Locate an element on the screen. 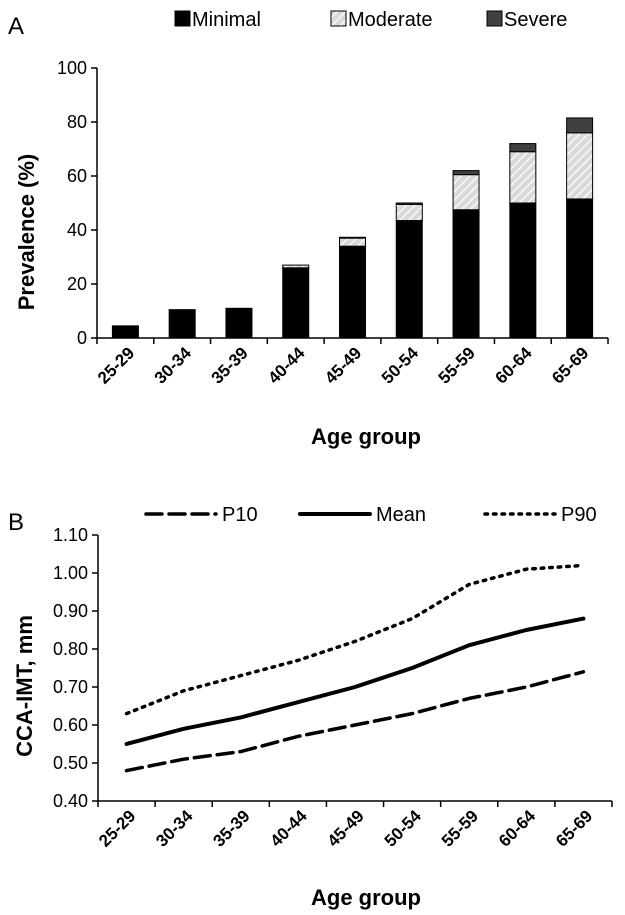 Image resolution: width=625 pixels, height=915 pixels. panel-a-x-tick-label: 55-59 is located at coordinates (457, 365).